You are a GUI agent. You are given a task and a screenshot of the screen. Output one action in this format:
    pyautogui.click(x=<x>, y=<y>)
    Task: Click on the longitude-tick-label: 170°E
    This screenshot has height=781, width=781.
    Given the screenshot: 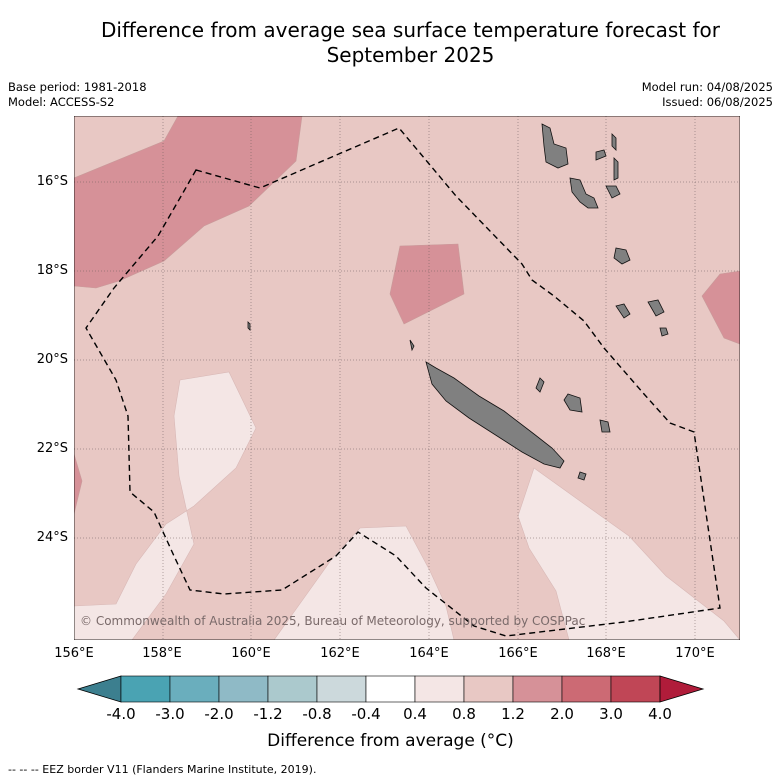 What is the action you would take?
    pyautogui.click(x=695, y=653)
    